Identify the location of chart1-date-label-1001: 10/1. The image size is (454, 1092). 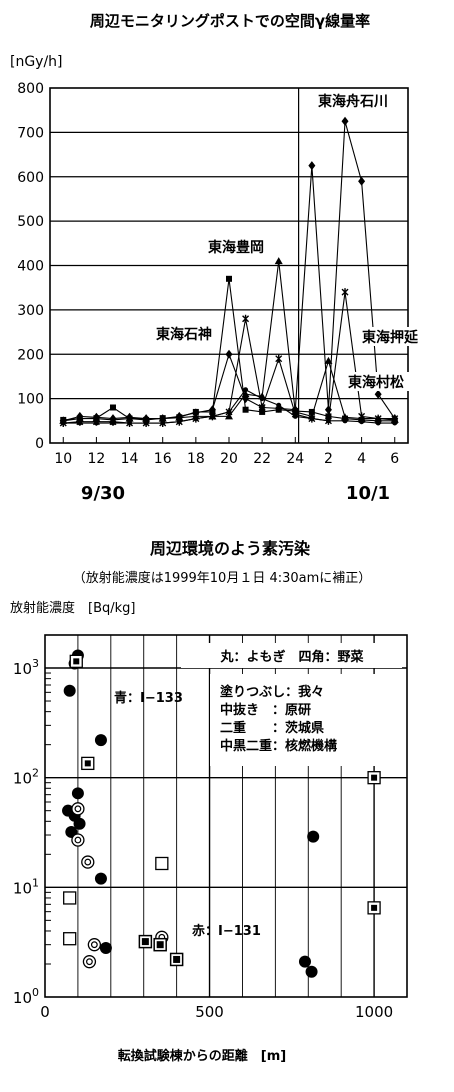
(368, 493).